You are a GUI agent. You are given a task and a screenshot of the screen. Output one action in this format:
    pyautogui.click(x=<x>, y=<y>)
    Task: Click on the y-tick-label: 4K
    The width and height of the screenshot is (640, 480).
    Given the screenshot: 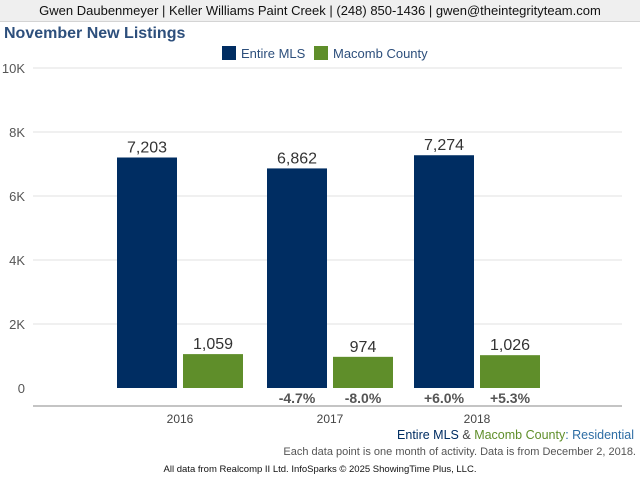 What is the action you would take?
    pyautogui.click(x=17, y=260)
    